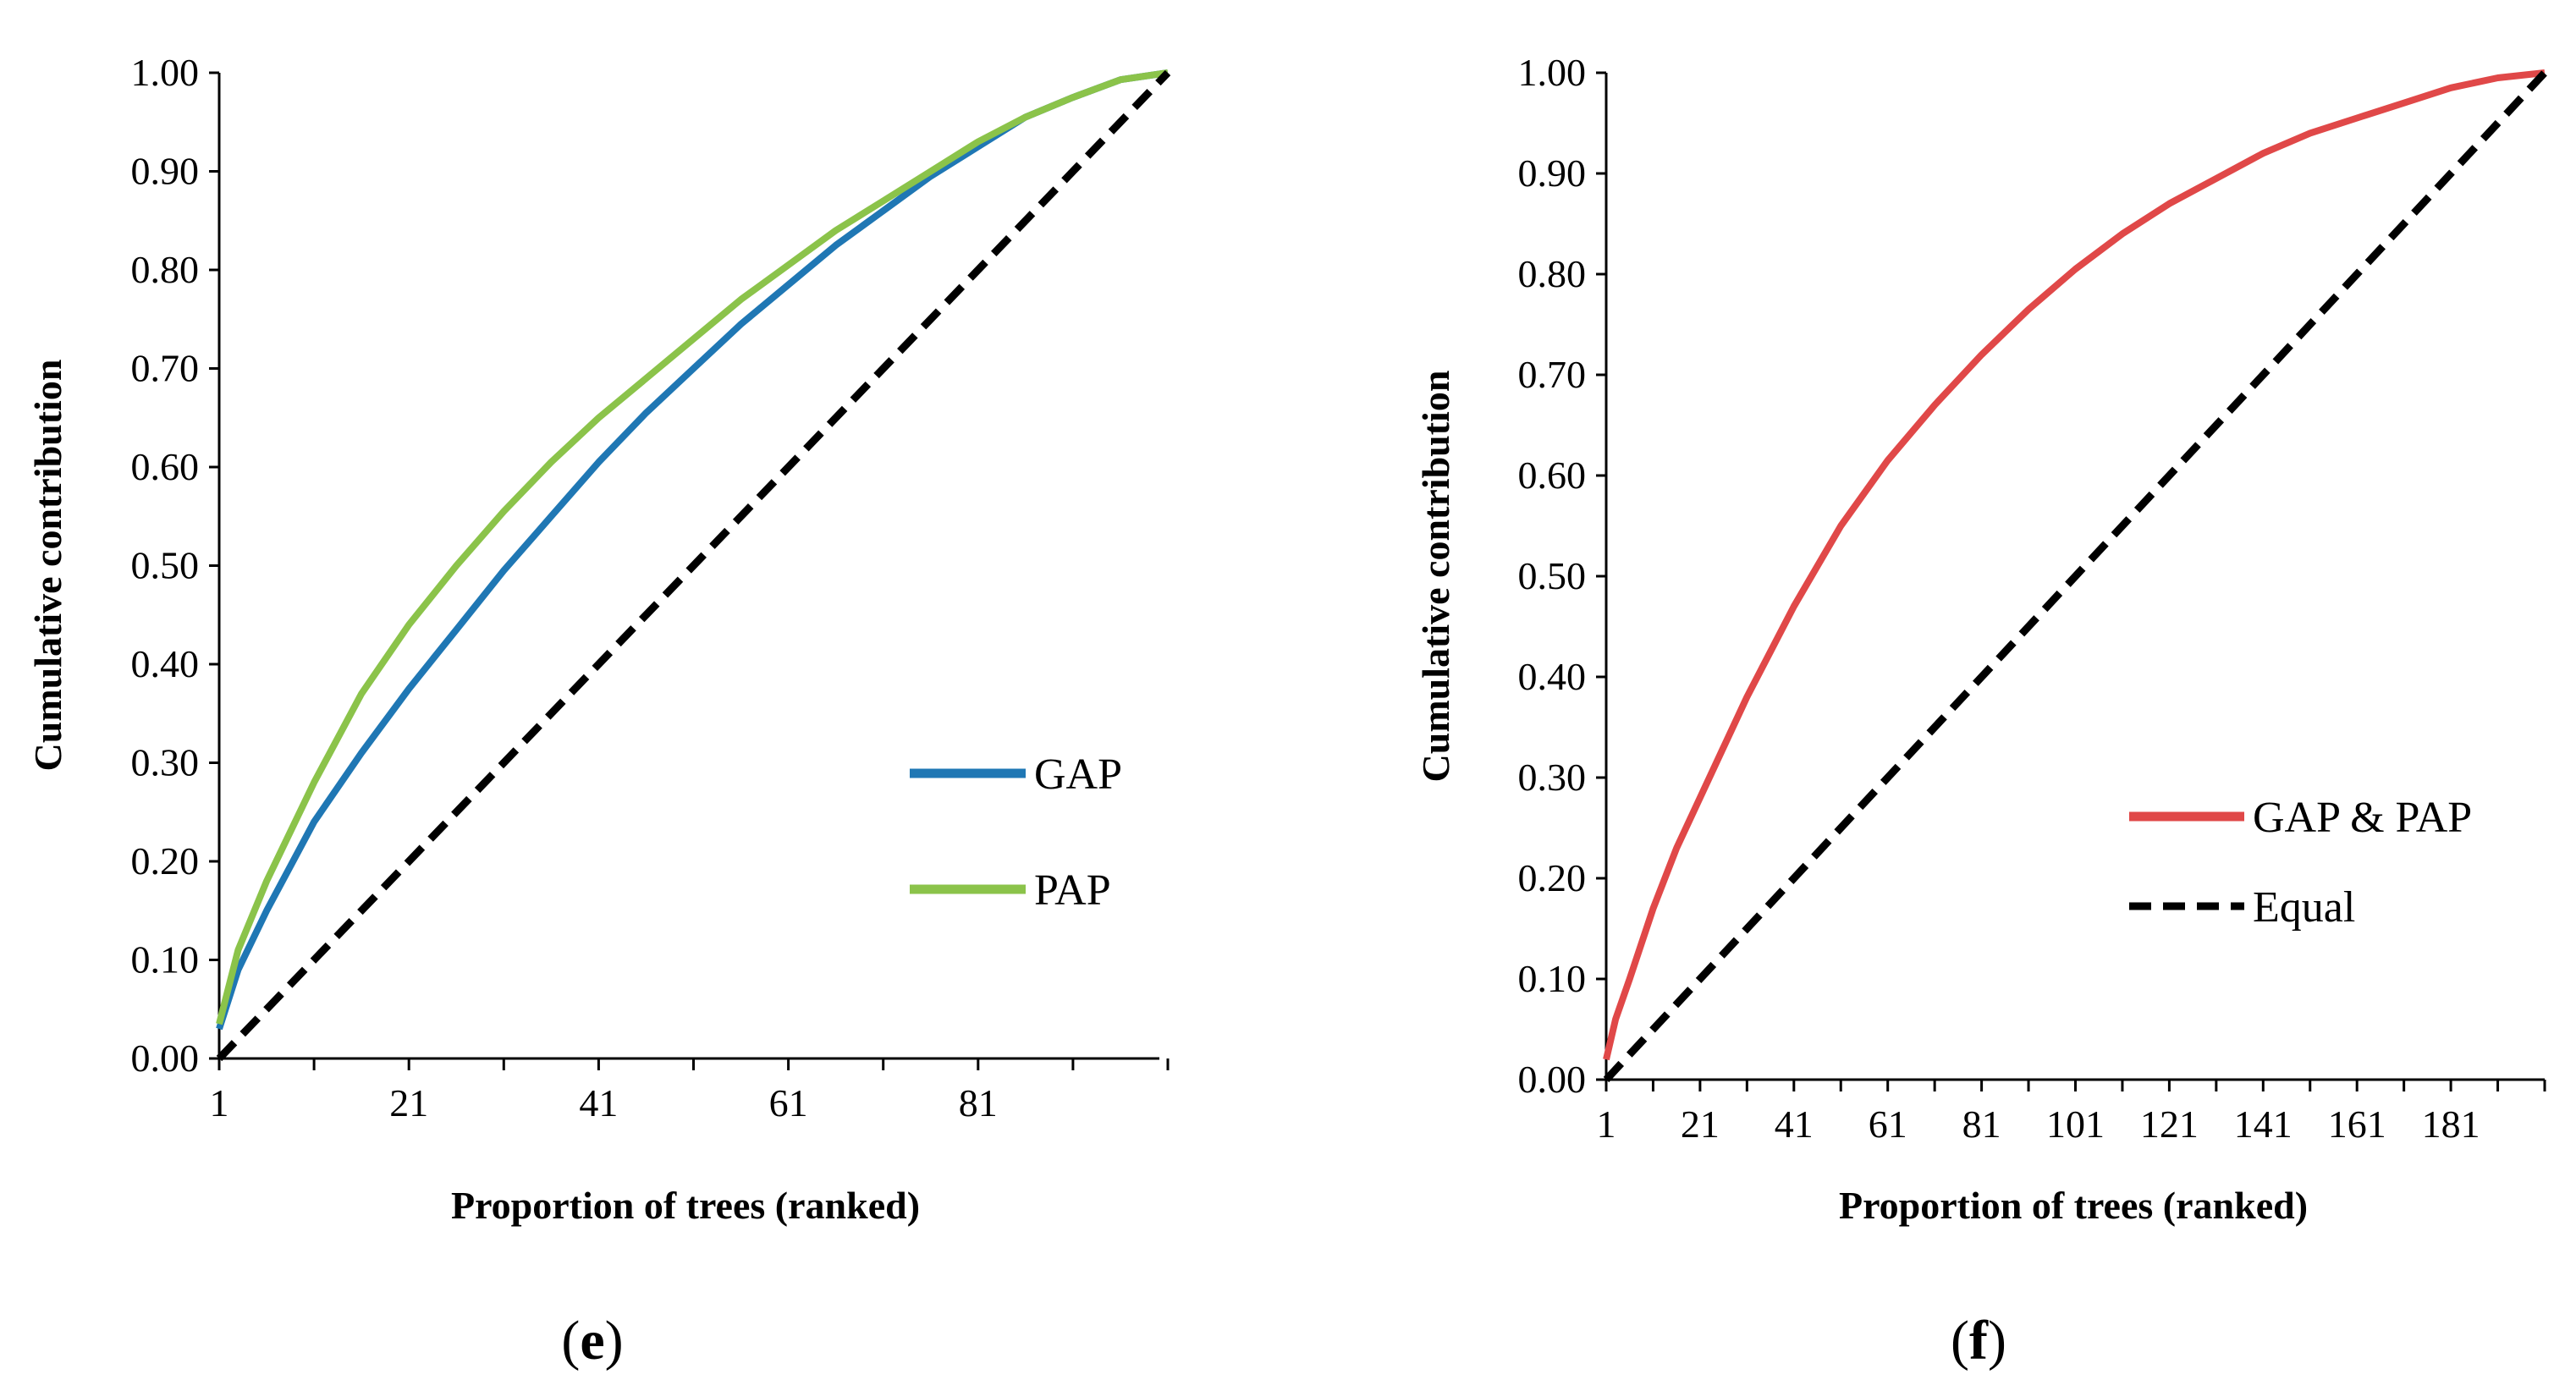 The height and width of the screenshot is (1380, 2576). Describe the element at coordinates (1794, 1124) in the screenshot. I see `chart-f-x-tick-label: 41` at that location.